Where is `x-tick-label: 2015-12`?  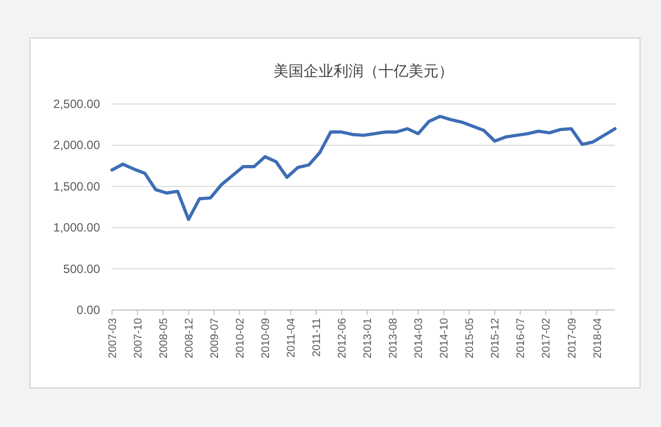 x-tick-label: 2015-12 is located at coordinates (496, 338).